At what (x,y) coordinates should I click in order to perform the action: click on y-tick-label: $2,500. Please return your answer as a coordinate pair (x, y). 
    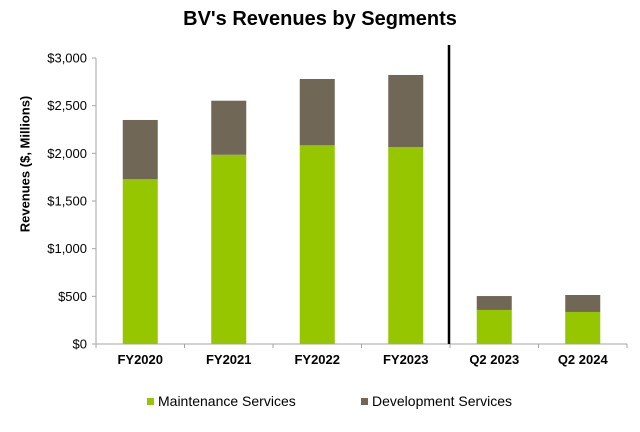
    Looking at the image, I should click on (67, 105).